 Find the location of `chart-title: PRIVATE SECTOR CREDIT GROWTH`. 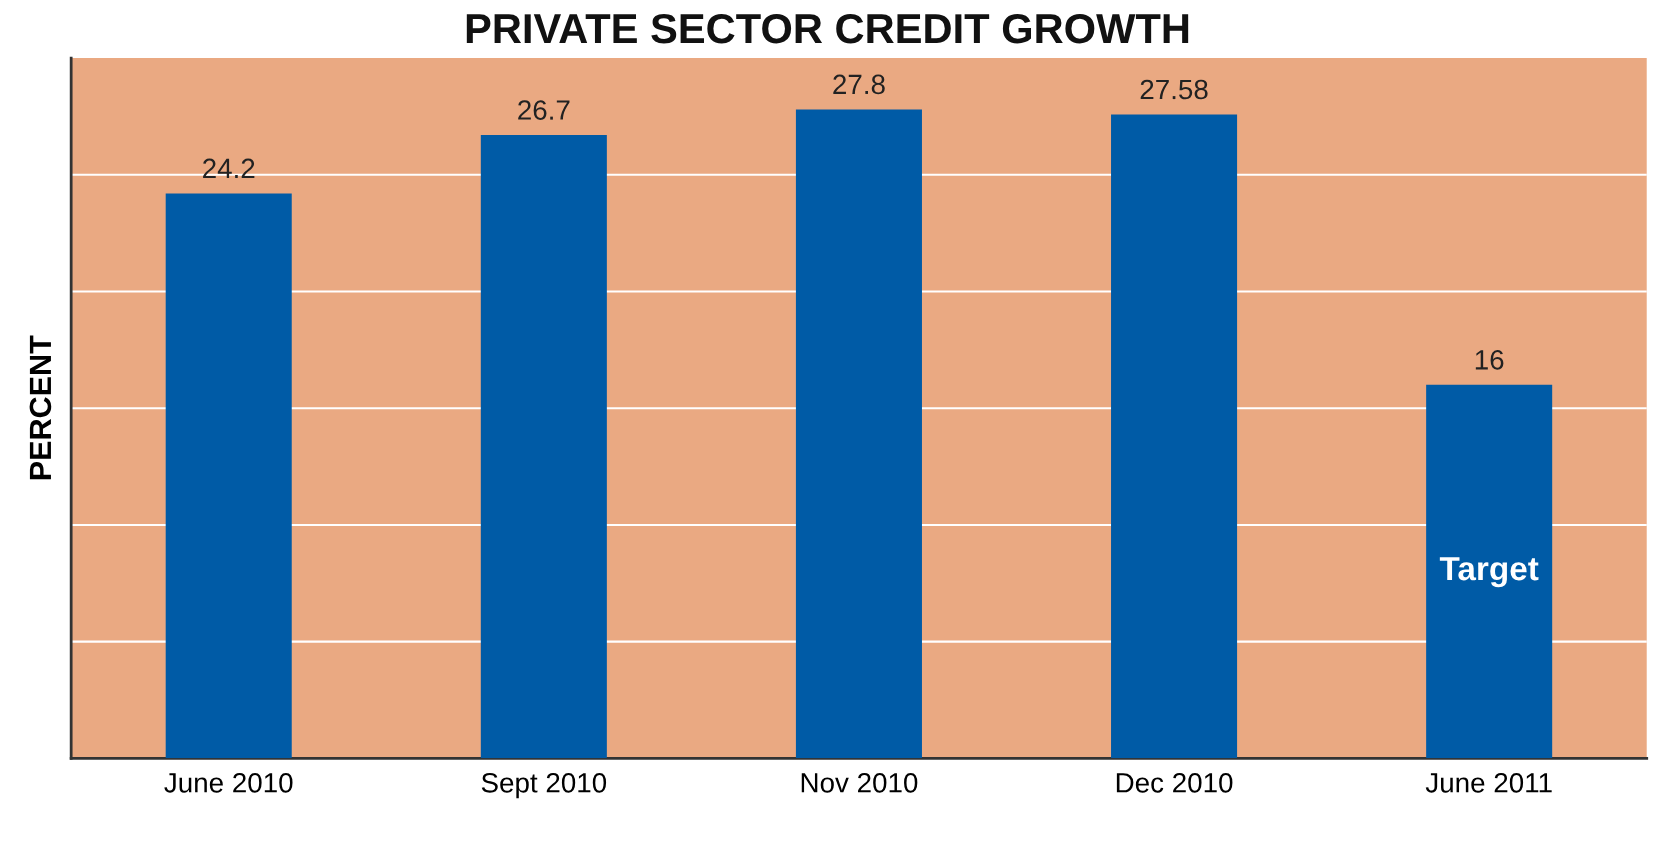

chart-title: PRIVATE SECTOR CREDIT GROWTH is located at coordinates (827, 28).